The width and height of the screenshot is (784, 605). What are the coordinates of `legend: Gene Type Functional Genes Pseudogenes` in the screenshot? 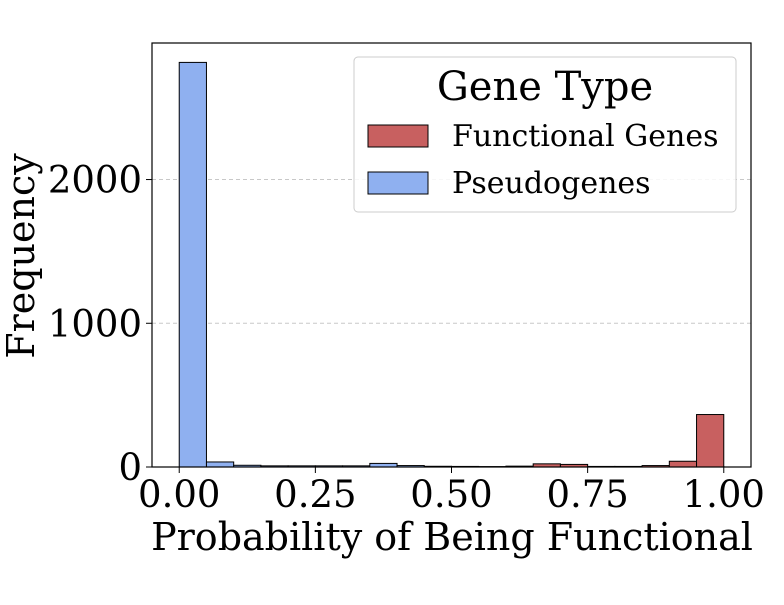 It's located at (545, 134).